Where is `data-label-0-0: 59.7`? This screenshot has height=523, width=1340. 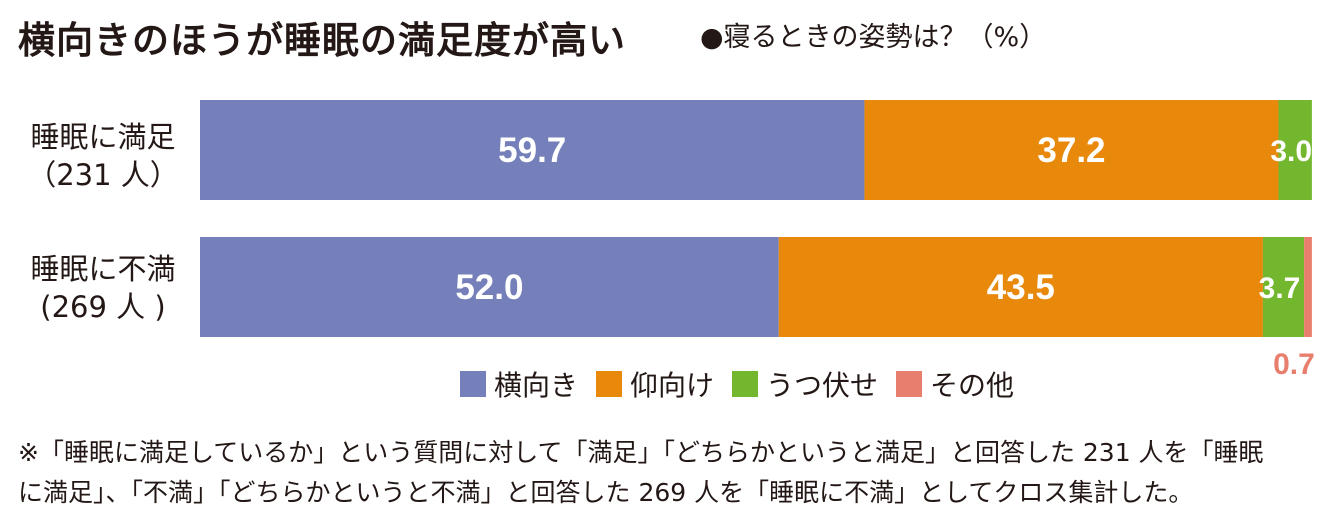 data-label-0-0: 59.7 is located at coordinates (532, 150).